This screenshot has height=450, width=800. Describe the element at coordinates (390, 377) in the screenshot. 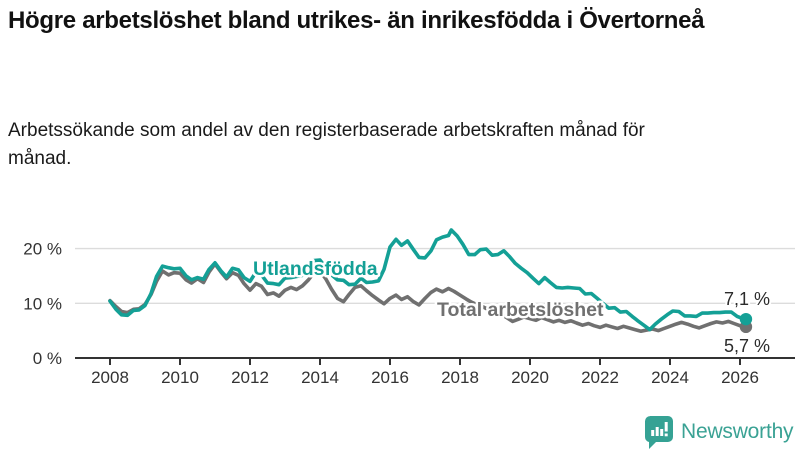

I see `x-tick-label: 2016` at that location.